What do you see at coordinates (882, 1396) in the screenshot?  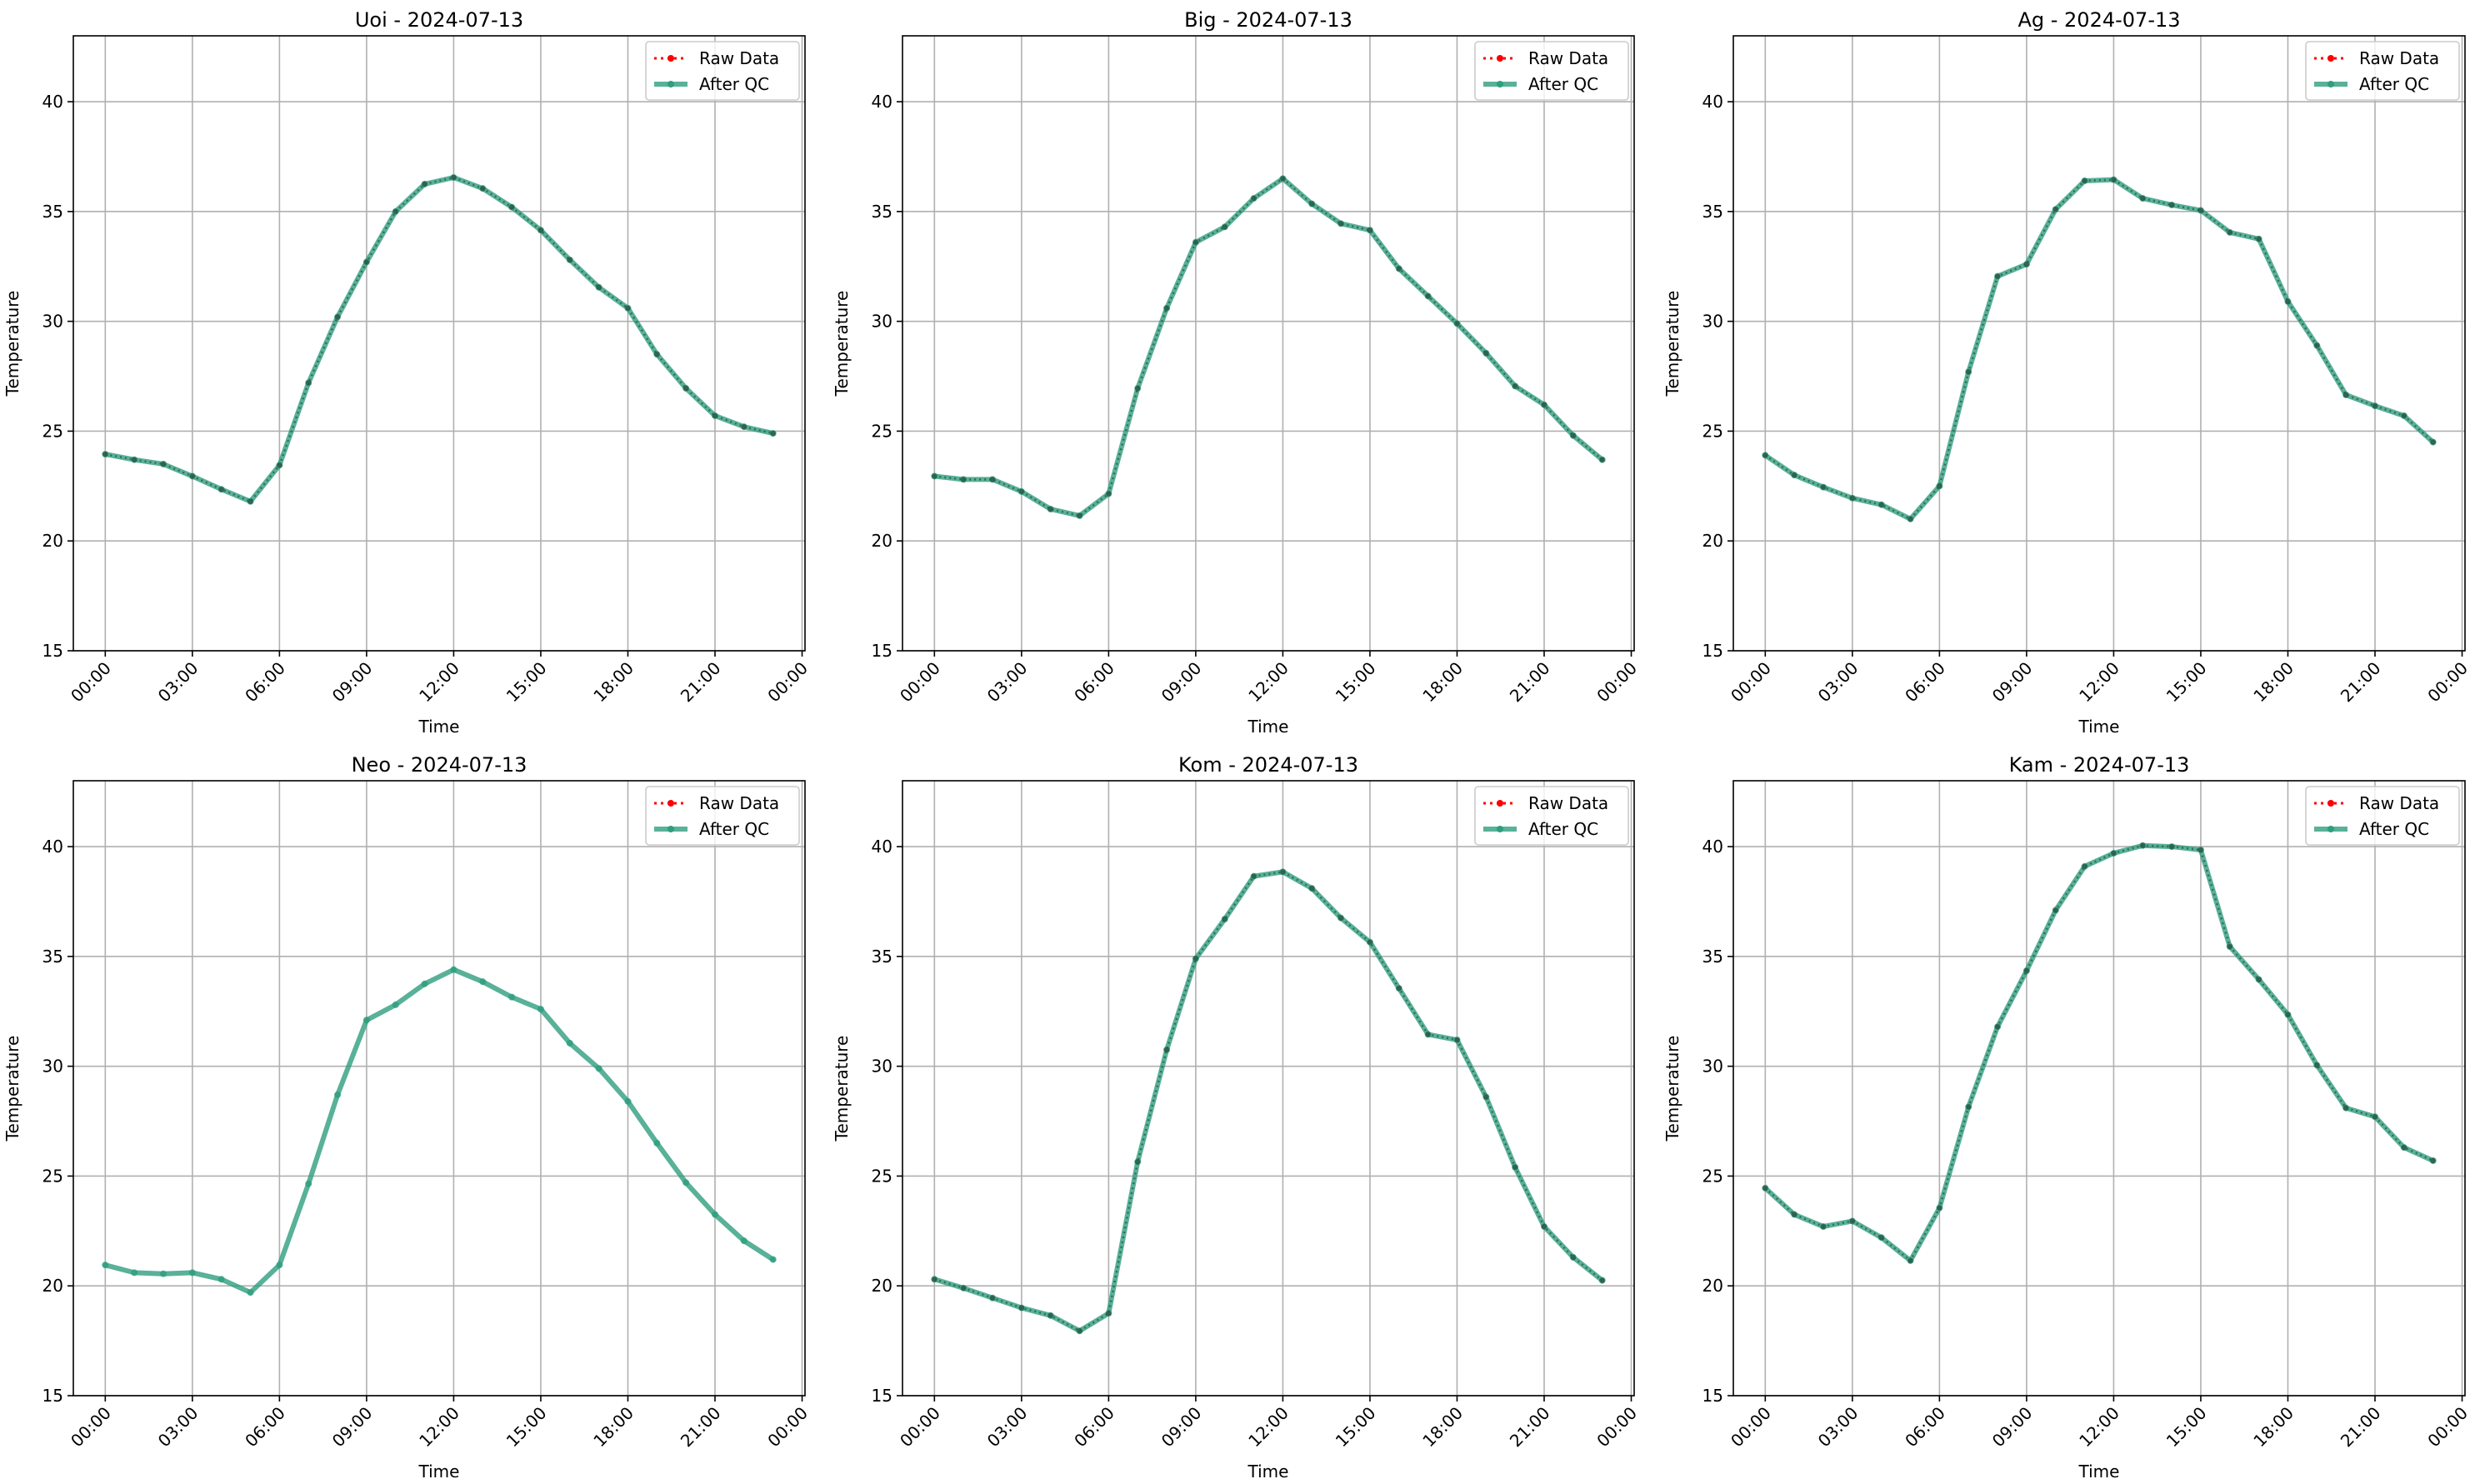 I see `y-tick-label: 15` at bounding box center [882, 1396].